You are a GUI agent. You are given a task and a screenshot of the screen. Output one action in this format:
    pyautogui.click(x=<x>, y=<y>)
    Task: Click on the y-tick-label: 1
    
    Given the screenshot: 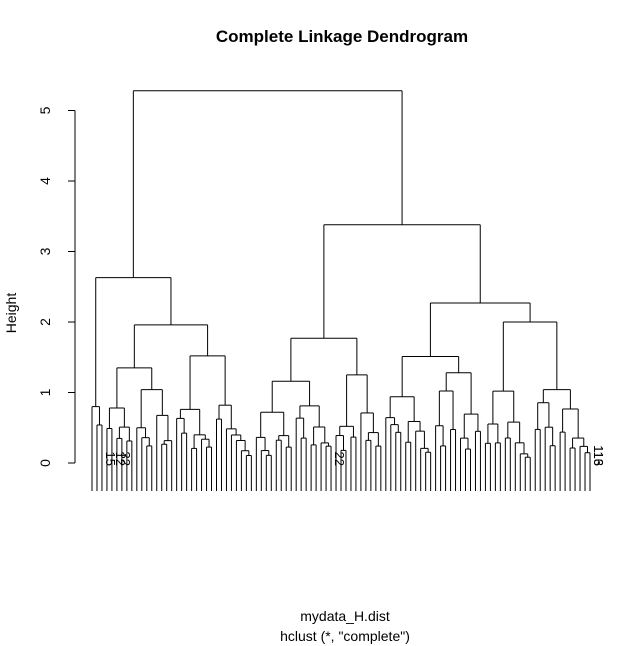 What is the action you would take?
    pyautogui.click(x=45, y=392)
    